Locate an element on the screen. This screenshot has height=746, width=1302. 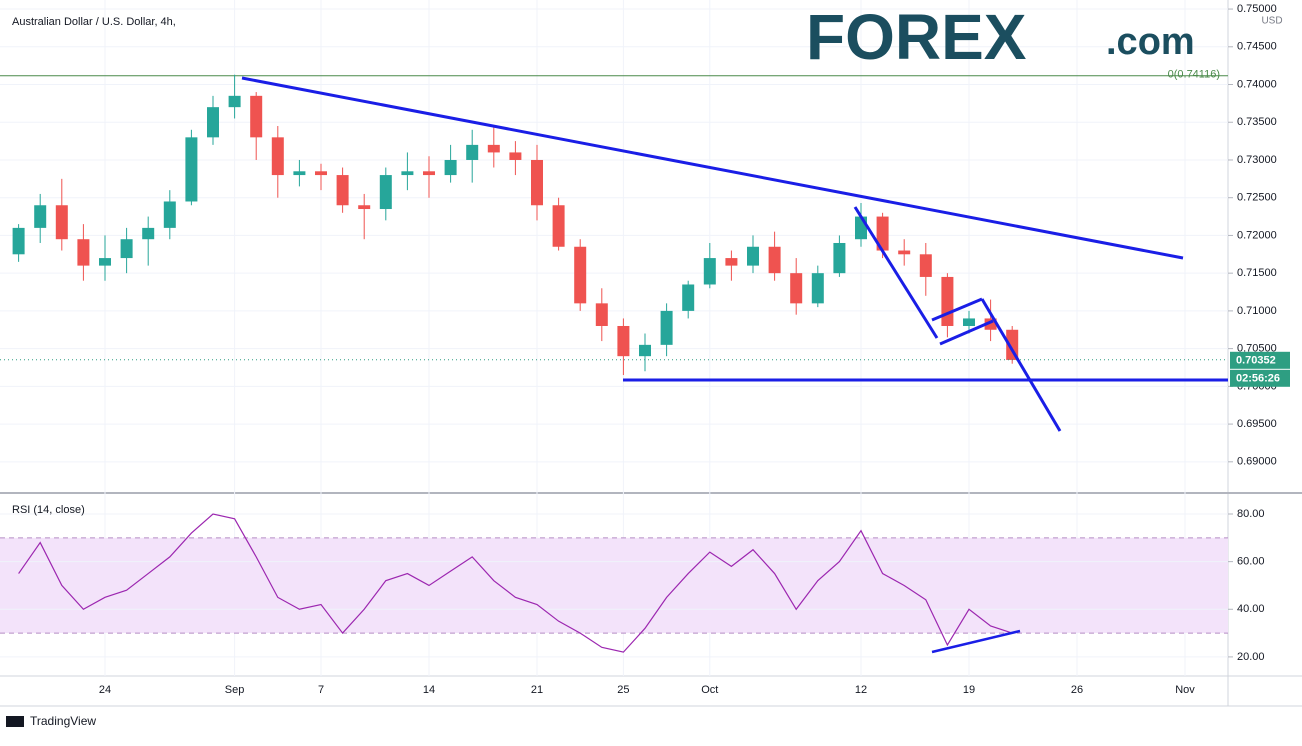
x-tick-label: 26 is located at coordinates (1077, 690).